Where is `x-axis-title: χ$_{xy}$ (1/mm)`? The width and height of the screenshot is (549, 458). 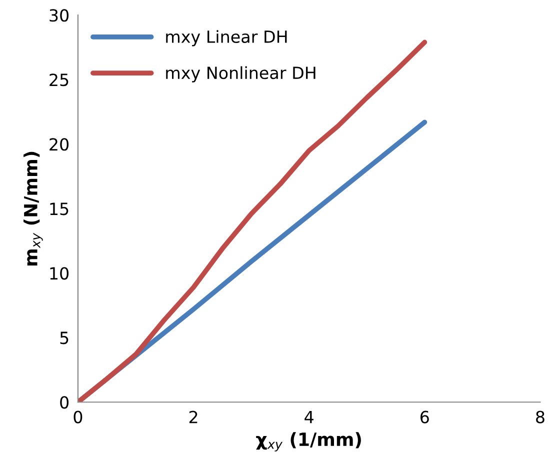 x-axis-title: χ$_{xy}$ (1/mm) is located at coordinates (308, 442).